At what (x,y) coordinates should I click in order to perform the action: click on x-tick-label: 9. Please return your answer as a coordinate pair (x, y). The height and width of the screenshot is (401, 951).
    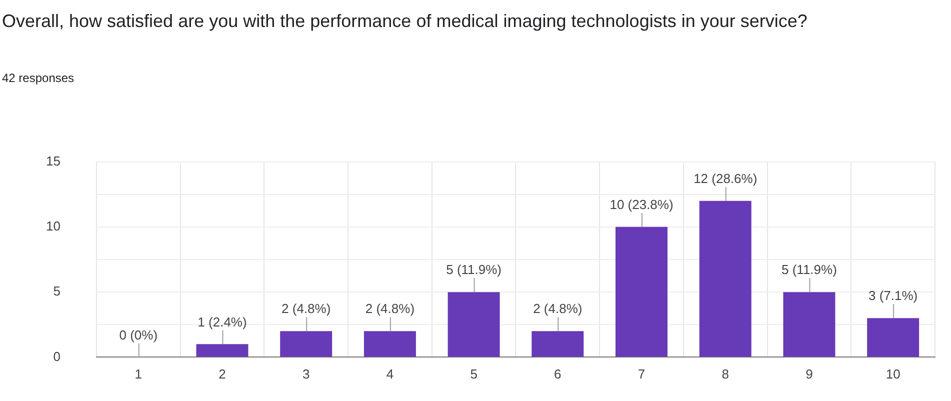
    Looking at the image, I should click on (809, 374).